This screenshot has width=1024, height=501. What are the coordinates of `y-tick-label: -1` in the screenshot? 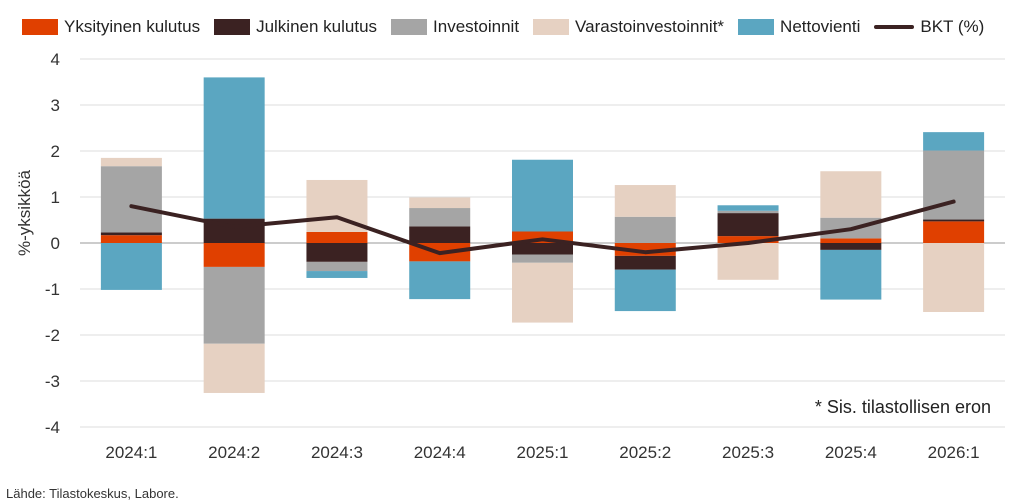 It's located at (52, 289).